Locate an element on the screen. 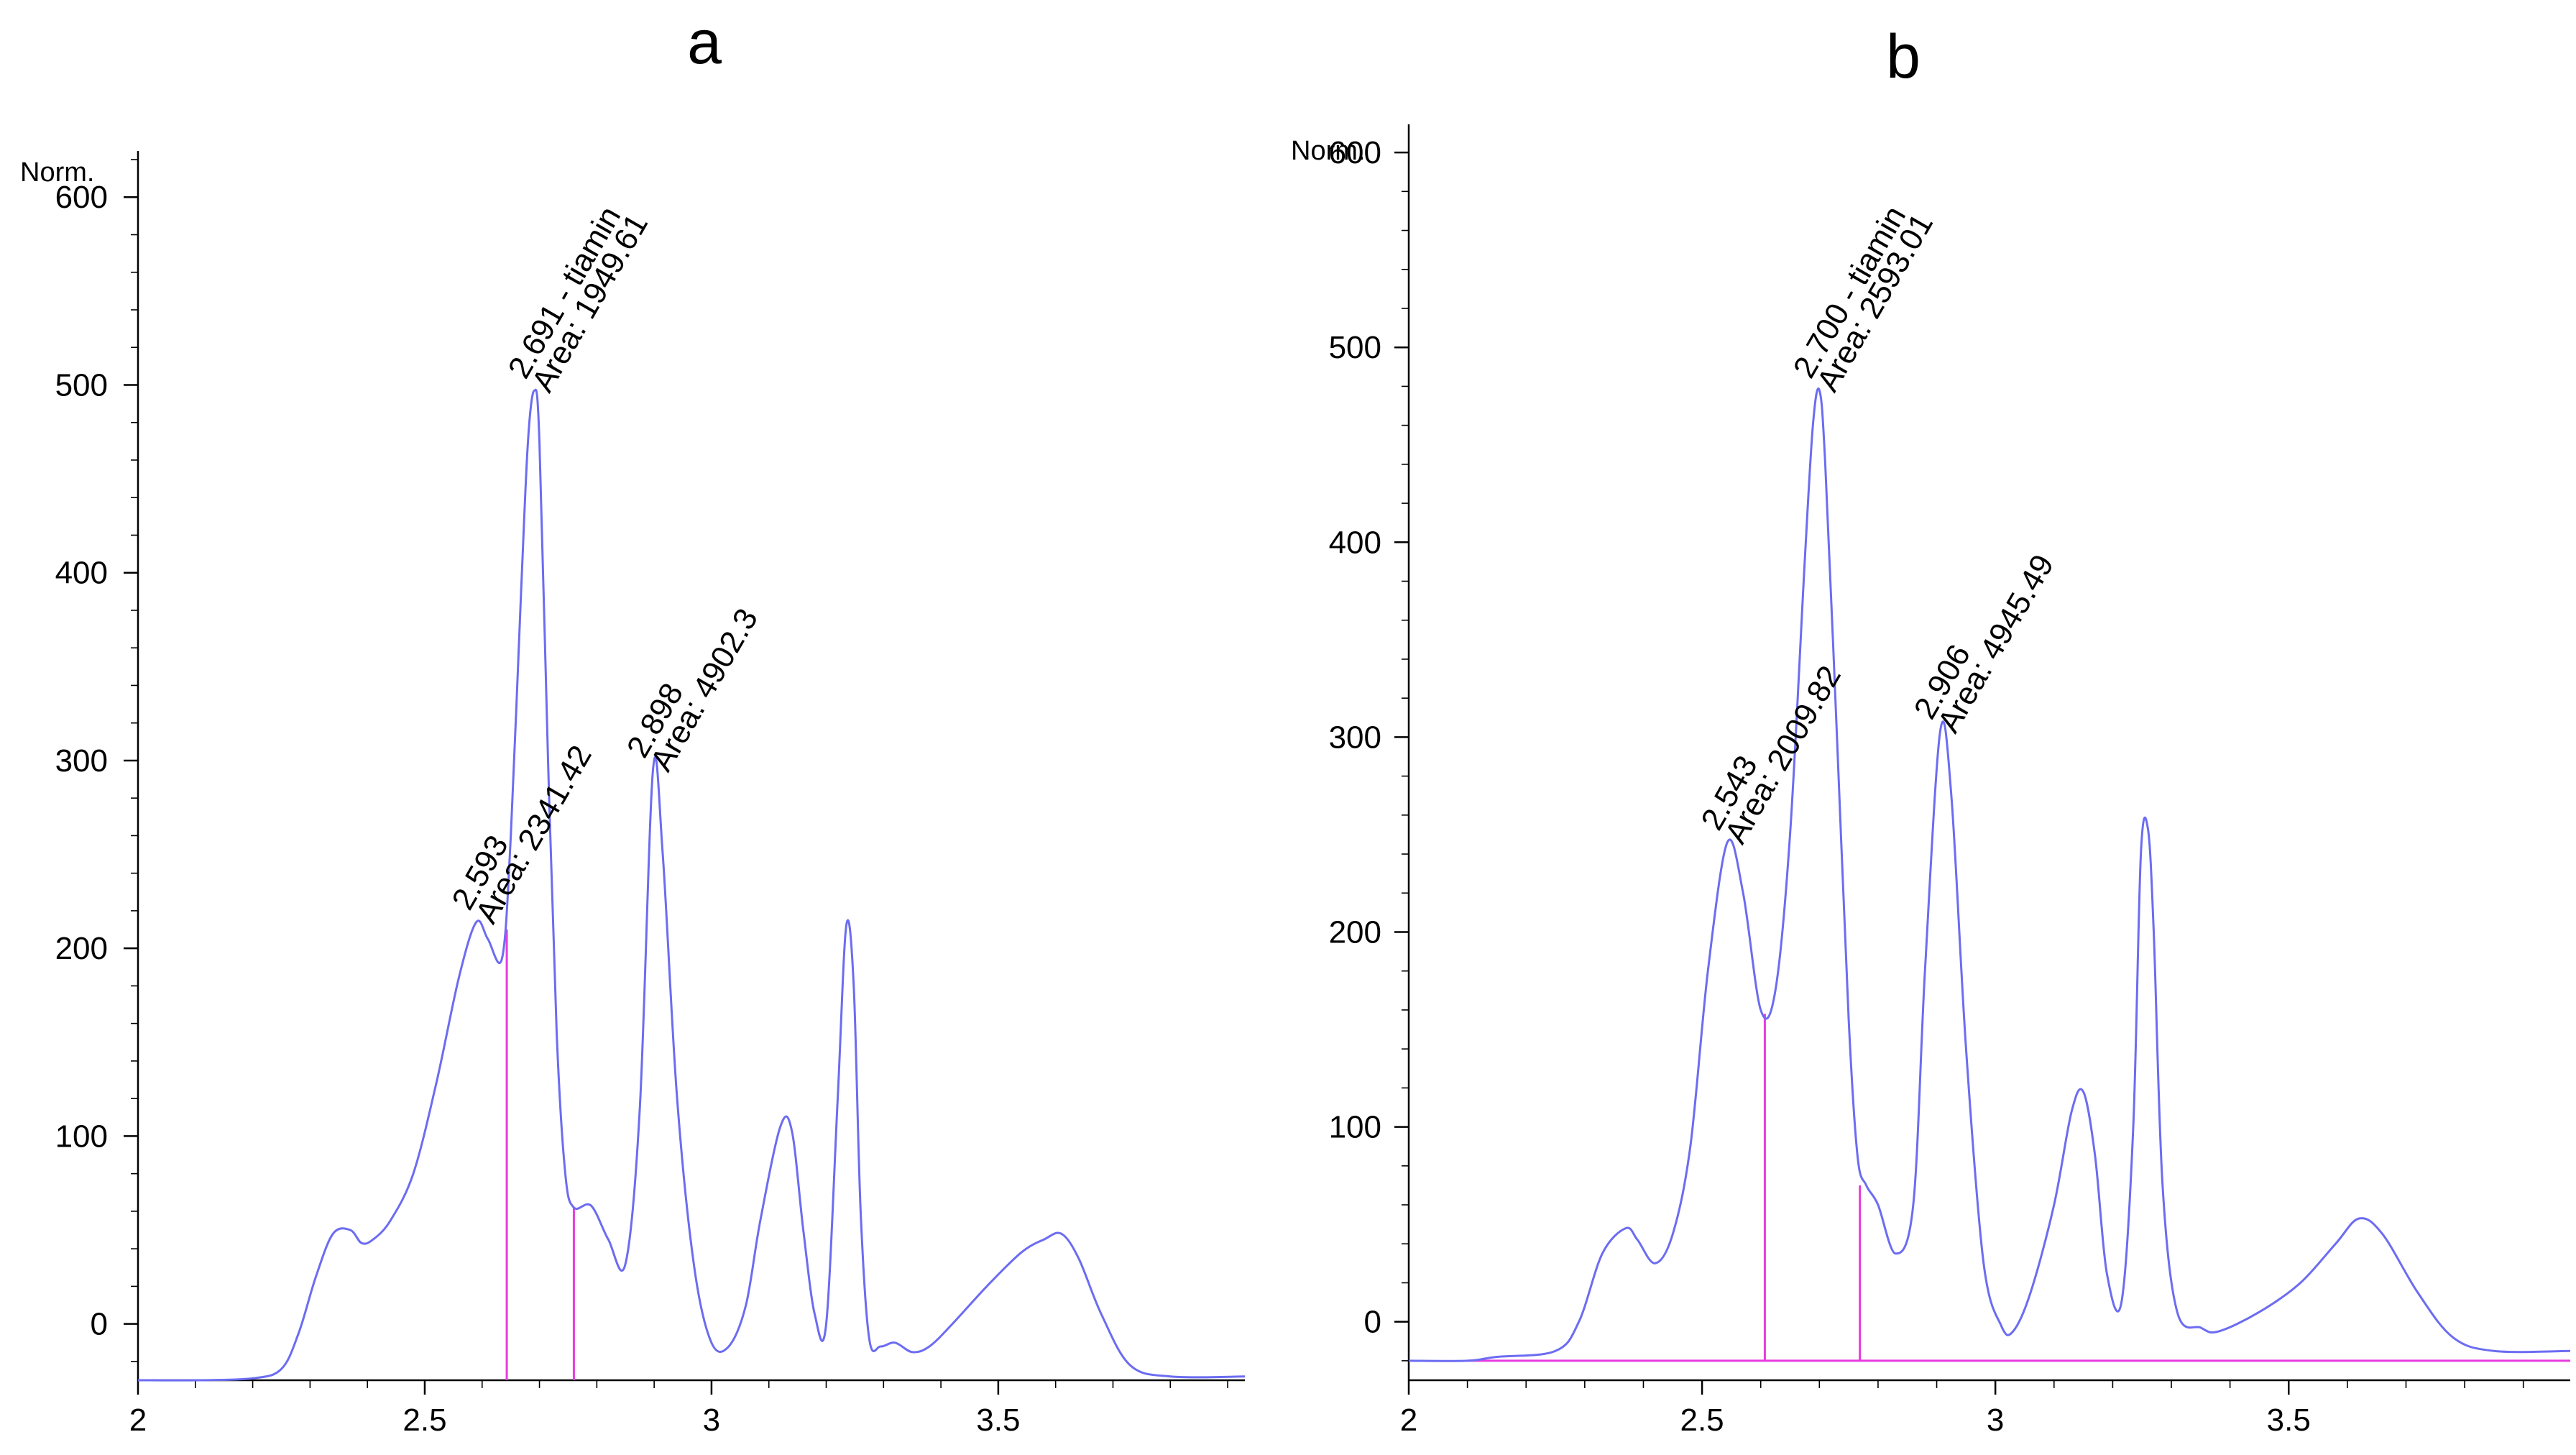 The image size is (2576, 1455). x-tick-label-a: 3 is located at coordinates (711, 1420).